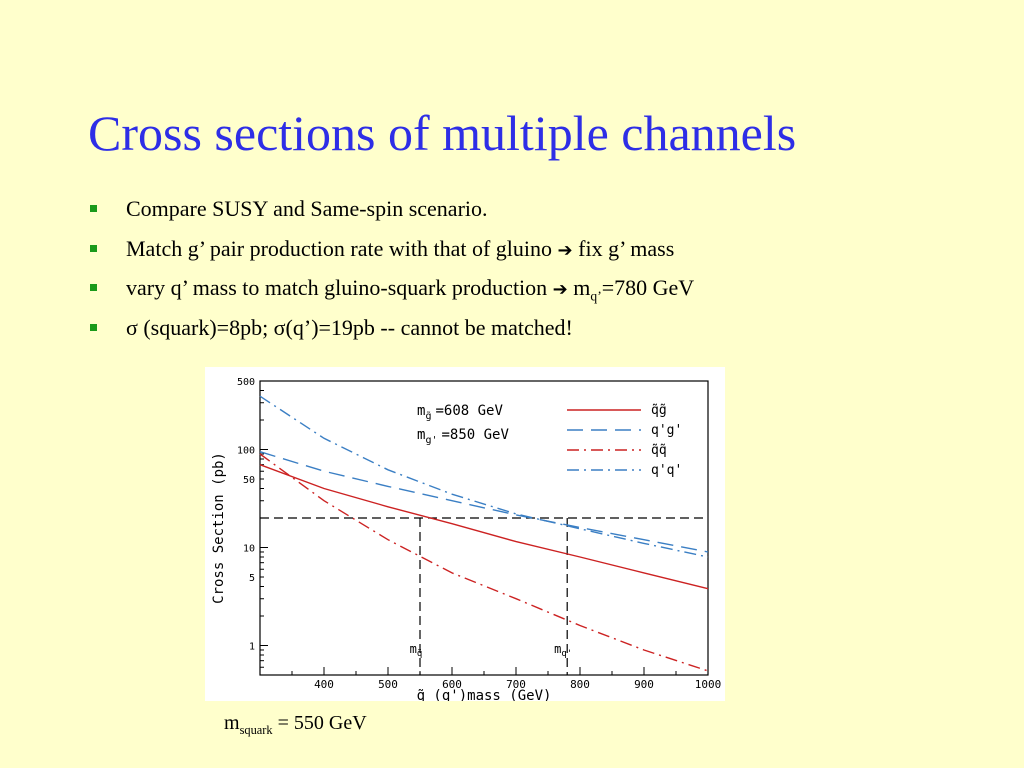 The image size is (1024, 768). What do you see at coordinates (431, 440) in the screenshot?
I see `legend-parameter-sub: g'` at bounding box center [431, 440].